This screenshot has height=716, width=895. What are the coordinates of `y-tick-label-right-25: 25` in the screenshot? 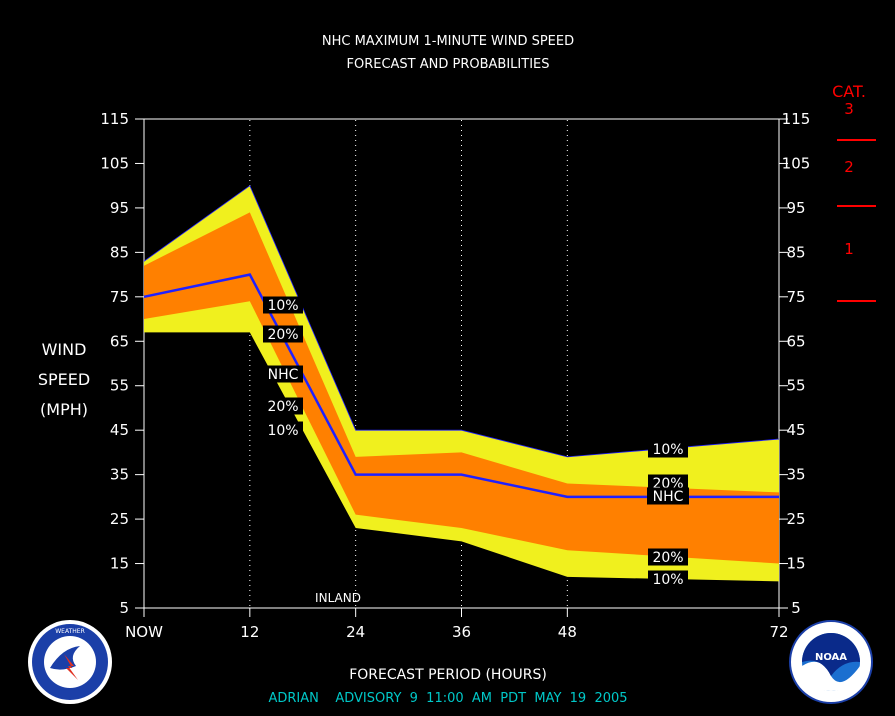 It's located at (795, 519).